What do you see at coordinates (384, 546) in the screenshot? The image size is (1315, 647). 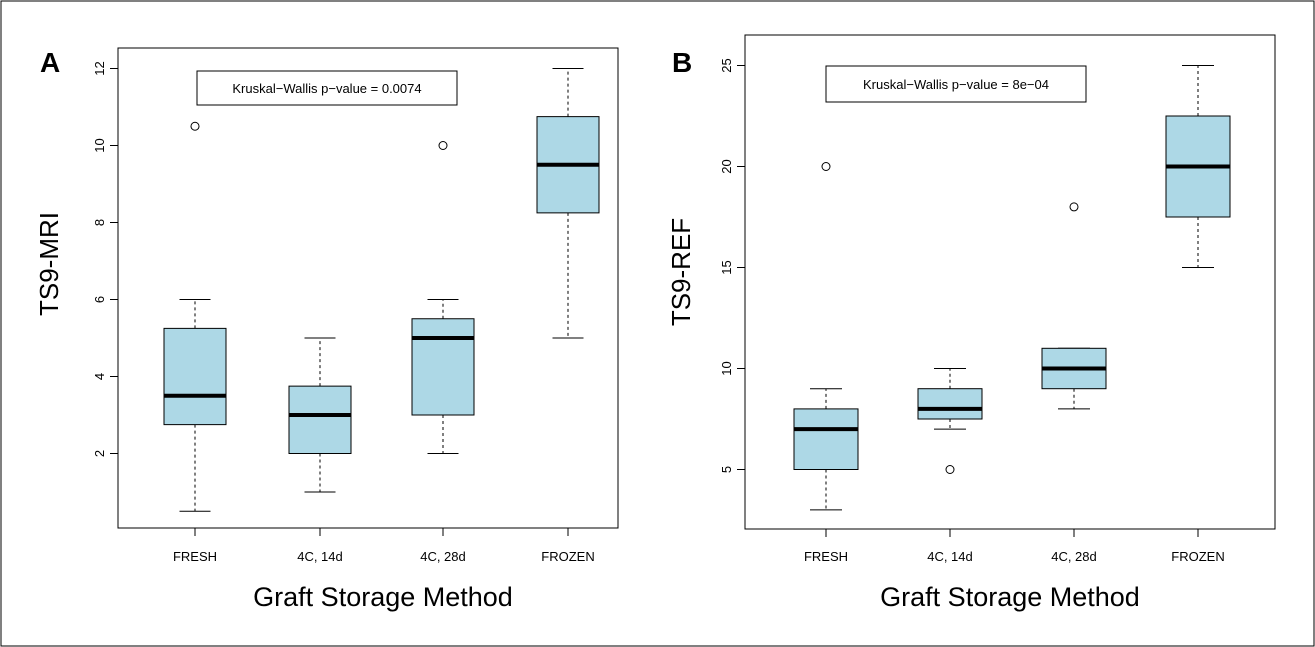 I see `x-axis-a: FRESH 4C, 14d 4C, 28d FROZEN` at bounding box center [384, 546].